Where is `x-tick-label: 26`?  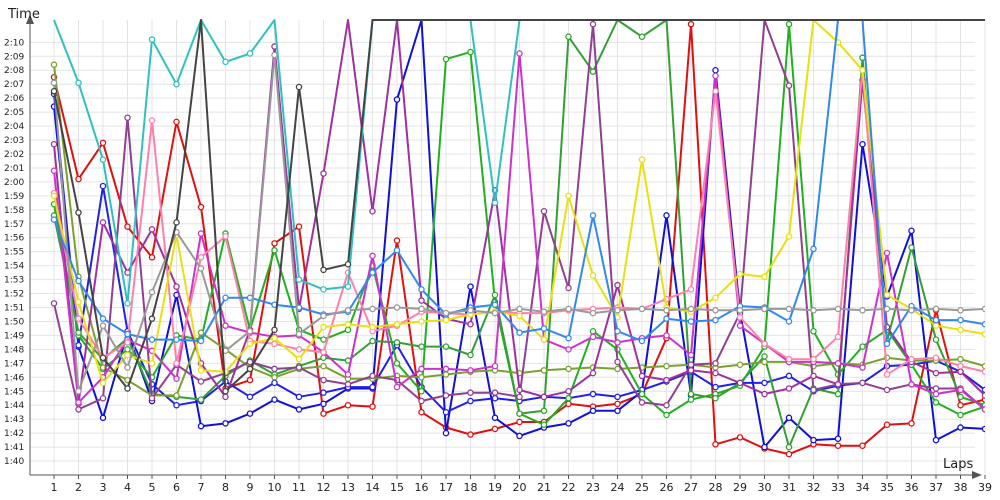
x-tick-label: 26 is located at coordinates (667, 487).